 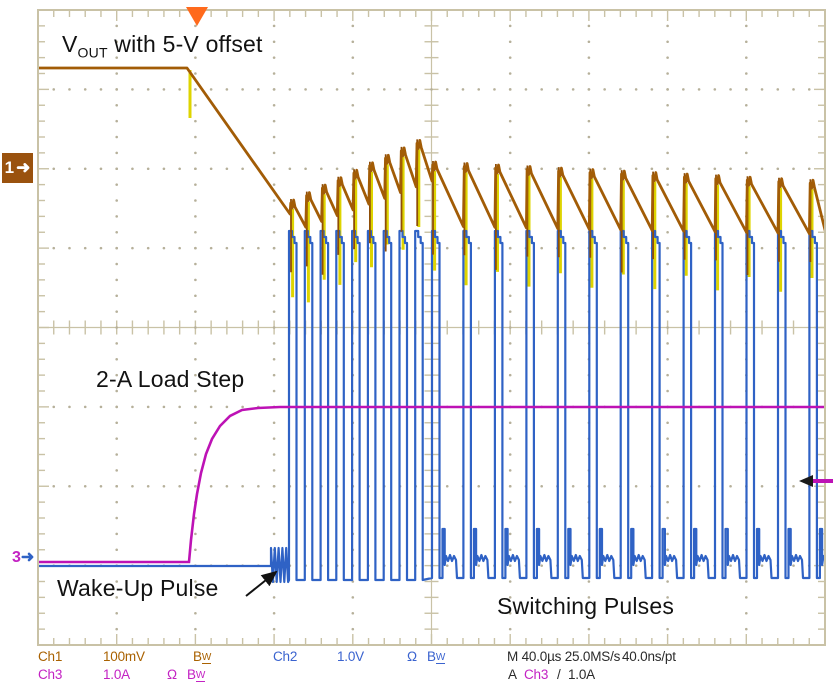 What do you see at coordinates (559, 674) in the screenshot?
I see `readout-: /` at bounding box center [559, 674].